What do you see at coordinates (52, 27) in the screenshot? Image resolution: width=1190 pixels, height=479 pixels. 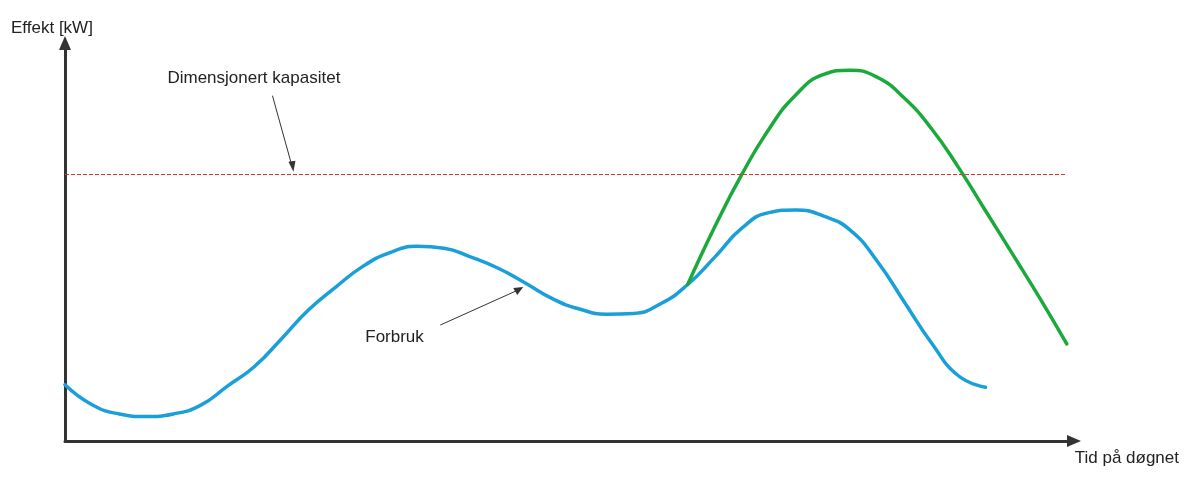 I see `y-axis-title: Effekt [kW]` at bounding box center [52, 27].